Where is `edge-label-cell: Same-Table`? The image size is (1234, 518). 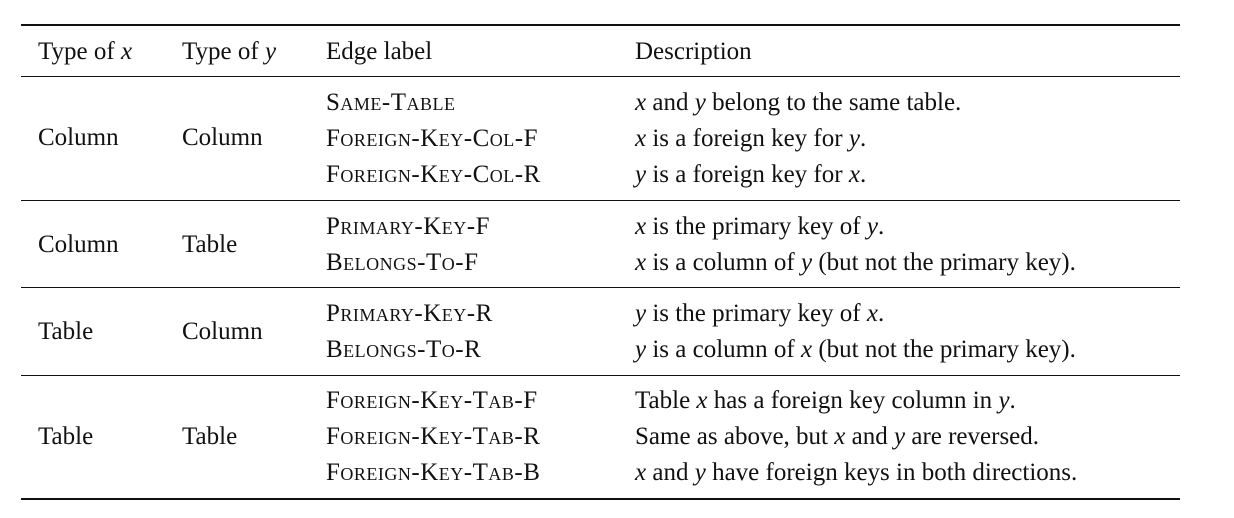 edge-label-cell: Same-Table is located at coordinates (391, 102).